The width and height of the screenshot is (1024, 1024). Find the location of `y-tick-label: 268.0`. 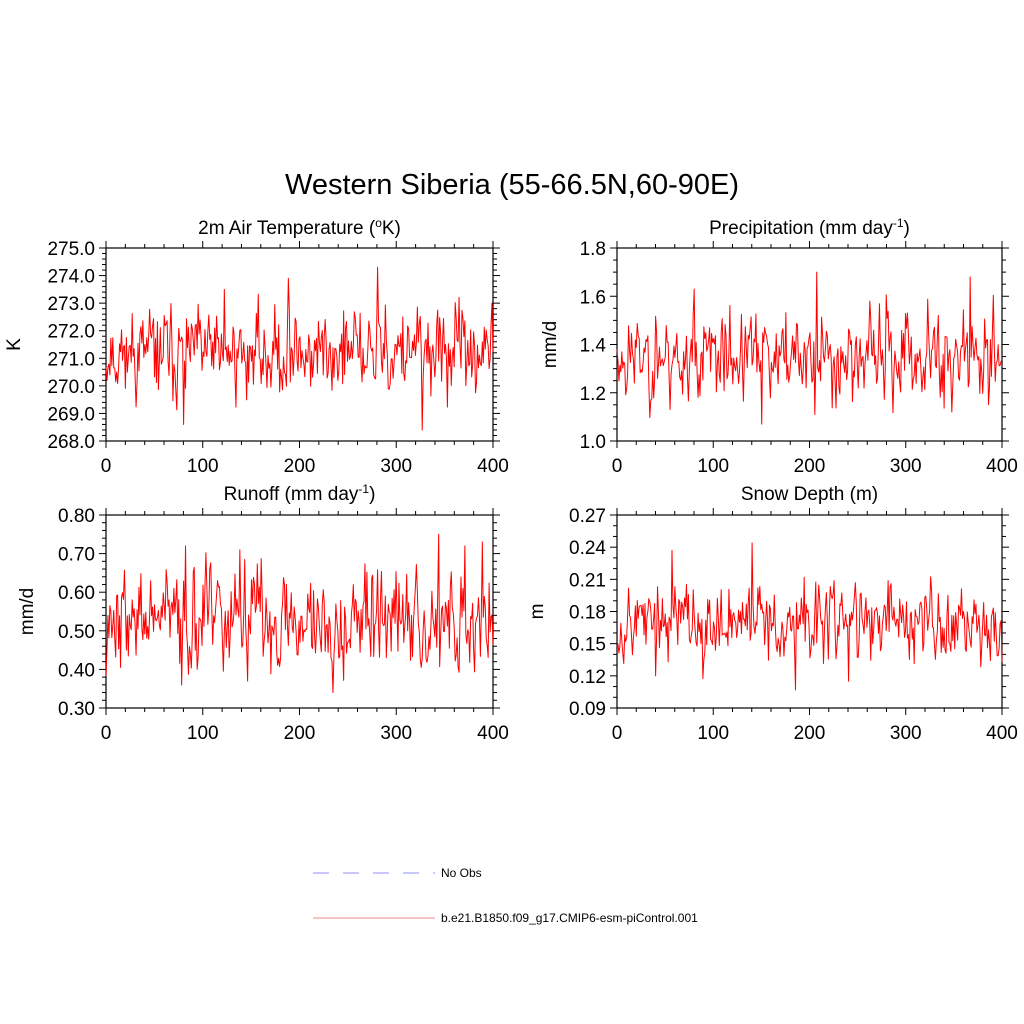

y-tick-label: 268.0 is located at coordinates (71, 442).